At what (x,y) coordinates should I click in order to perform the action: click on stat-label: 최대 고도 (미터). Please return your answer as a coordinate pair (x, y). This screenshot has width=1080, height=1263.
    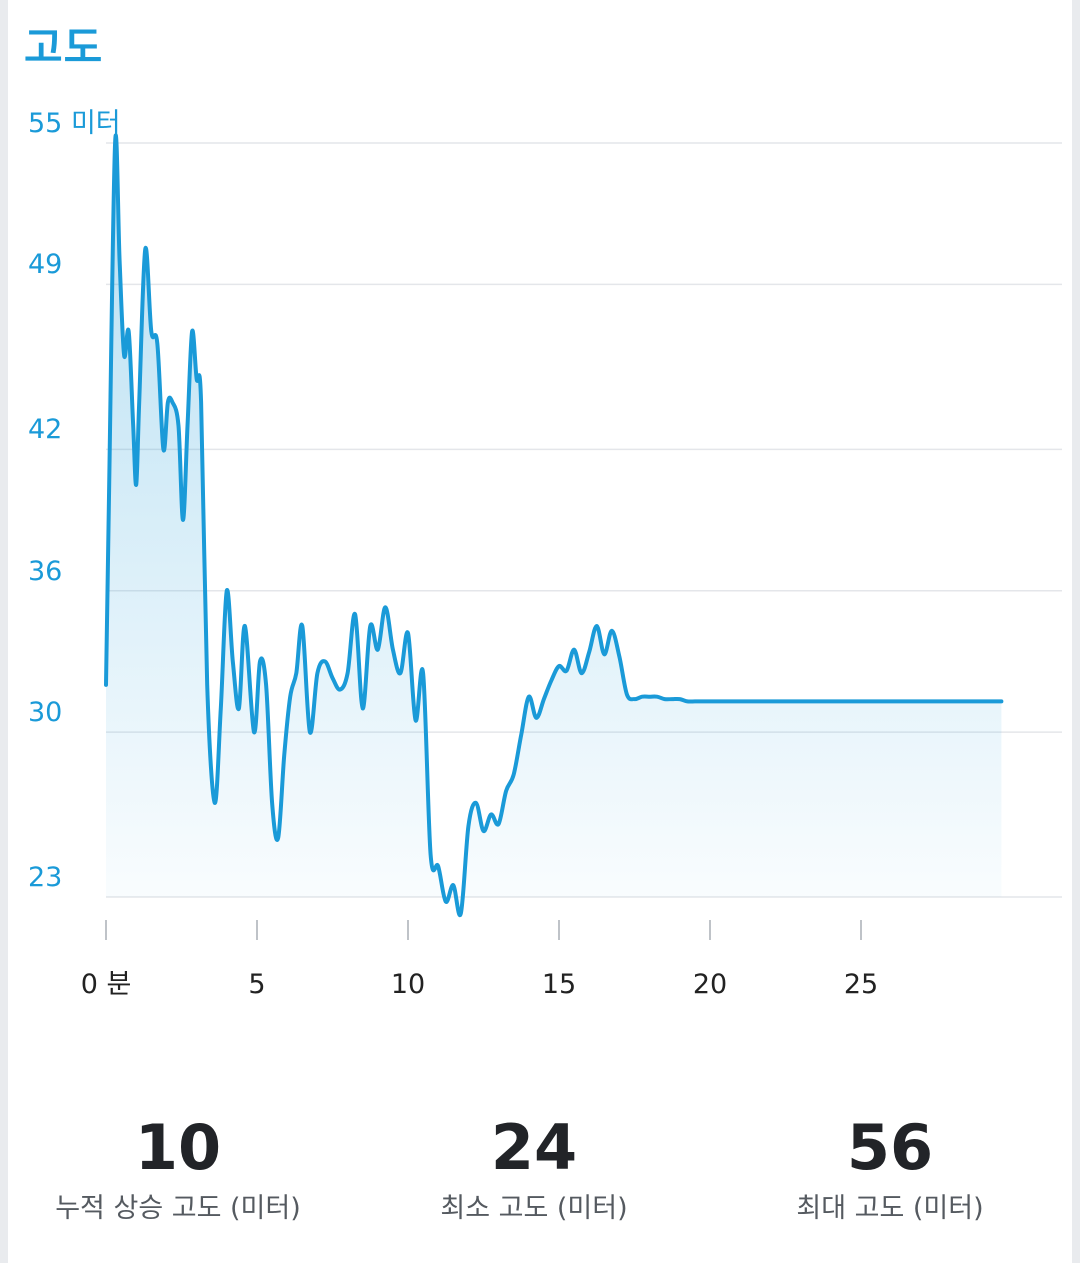
    Looking at the image, I should click on (890, 1208).